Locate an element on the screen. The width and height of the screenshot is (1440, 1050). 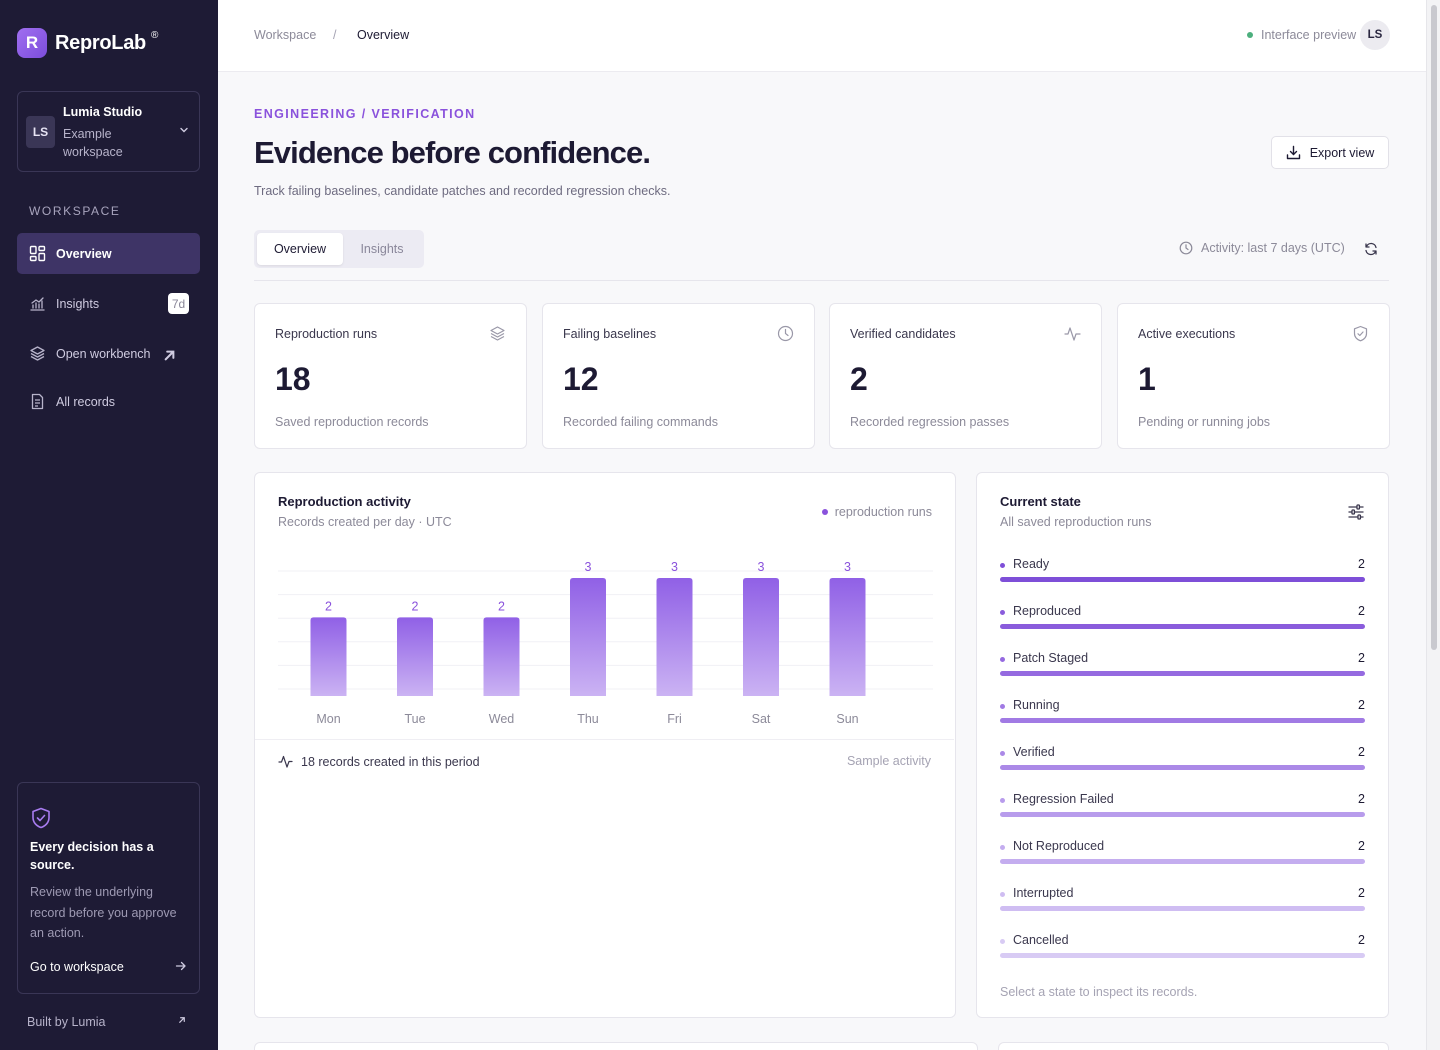
records-summary: 18 records created in this period is located at coordinates (379, 761).